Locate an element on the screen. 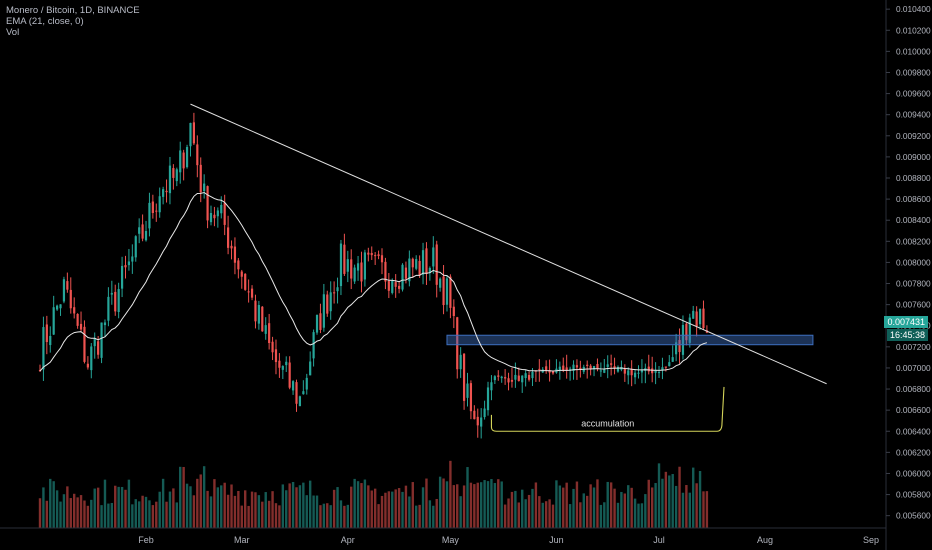 The height and width of the screenshot is (550, 932). y-tick-label: 0.010000 is located at coordinates (913, 51).